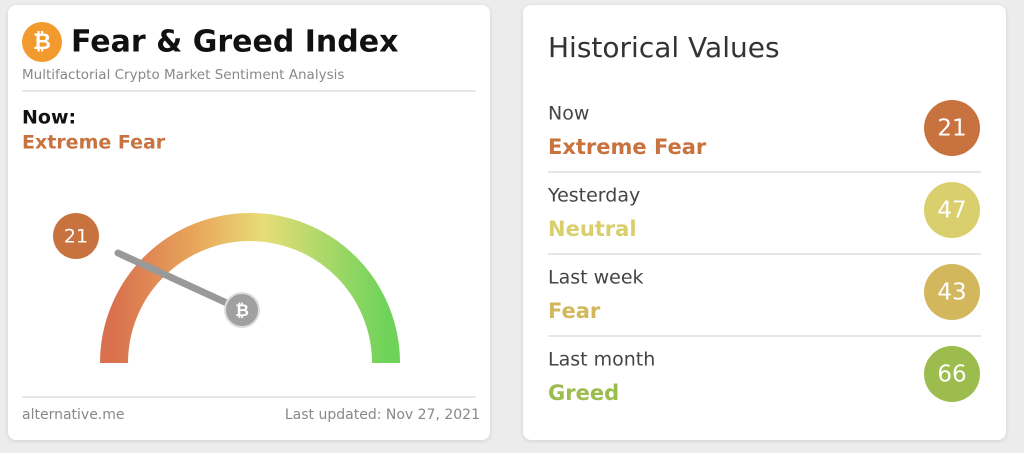 The height and width of the screenshot is (453, 1024). Describe the element at coordinates (234, 42) in the screenshot. I see `title: Fear & Greed Index` at that location.